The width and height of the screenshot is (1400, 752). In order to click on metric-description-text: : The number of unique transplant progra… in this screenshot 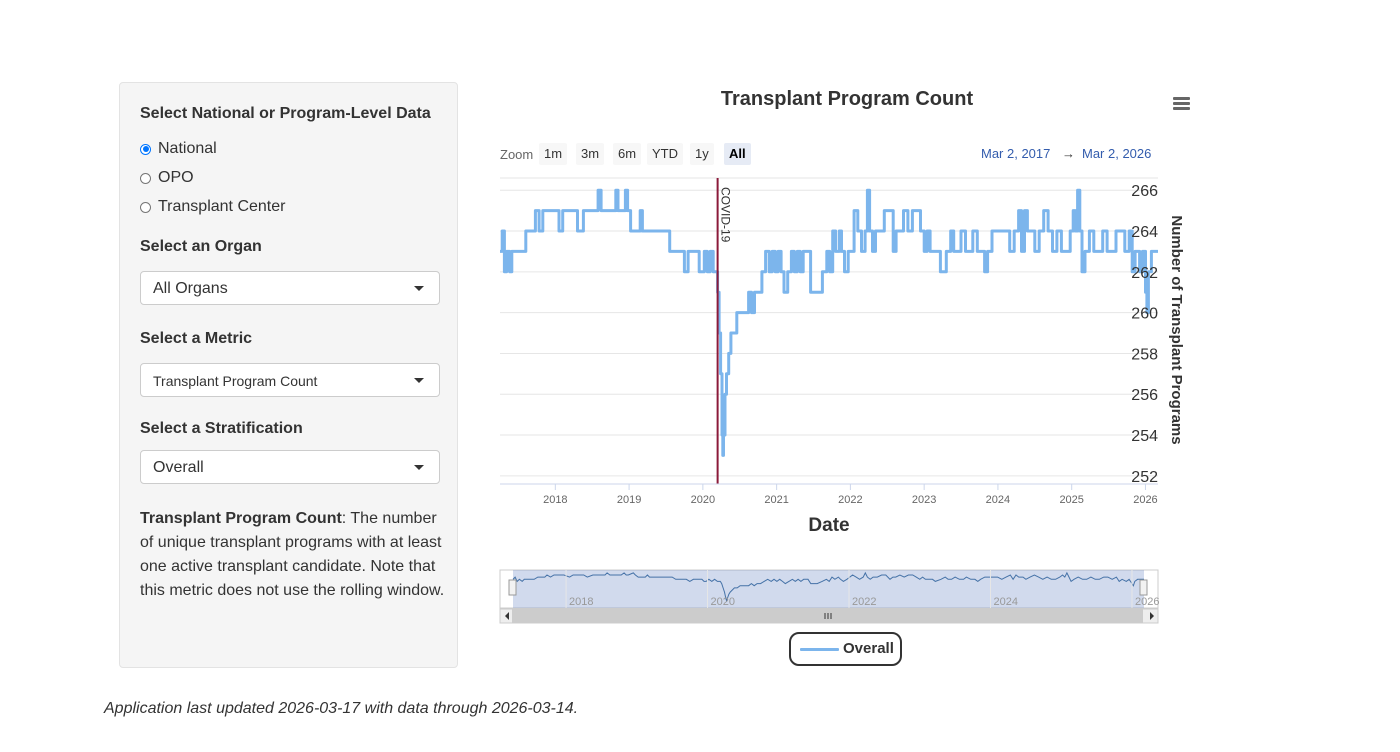, I will do `click(292, 554)`.